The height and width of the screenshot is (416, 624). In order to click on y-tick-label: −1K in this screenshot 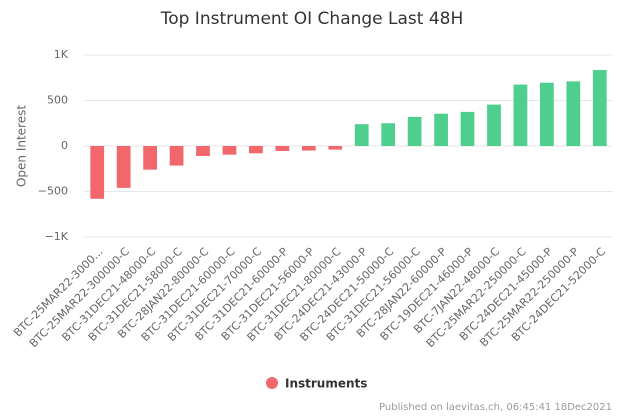, I will do `click(57, 236)`.